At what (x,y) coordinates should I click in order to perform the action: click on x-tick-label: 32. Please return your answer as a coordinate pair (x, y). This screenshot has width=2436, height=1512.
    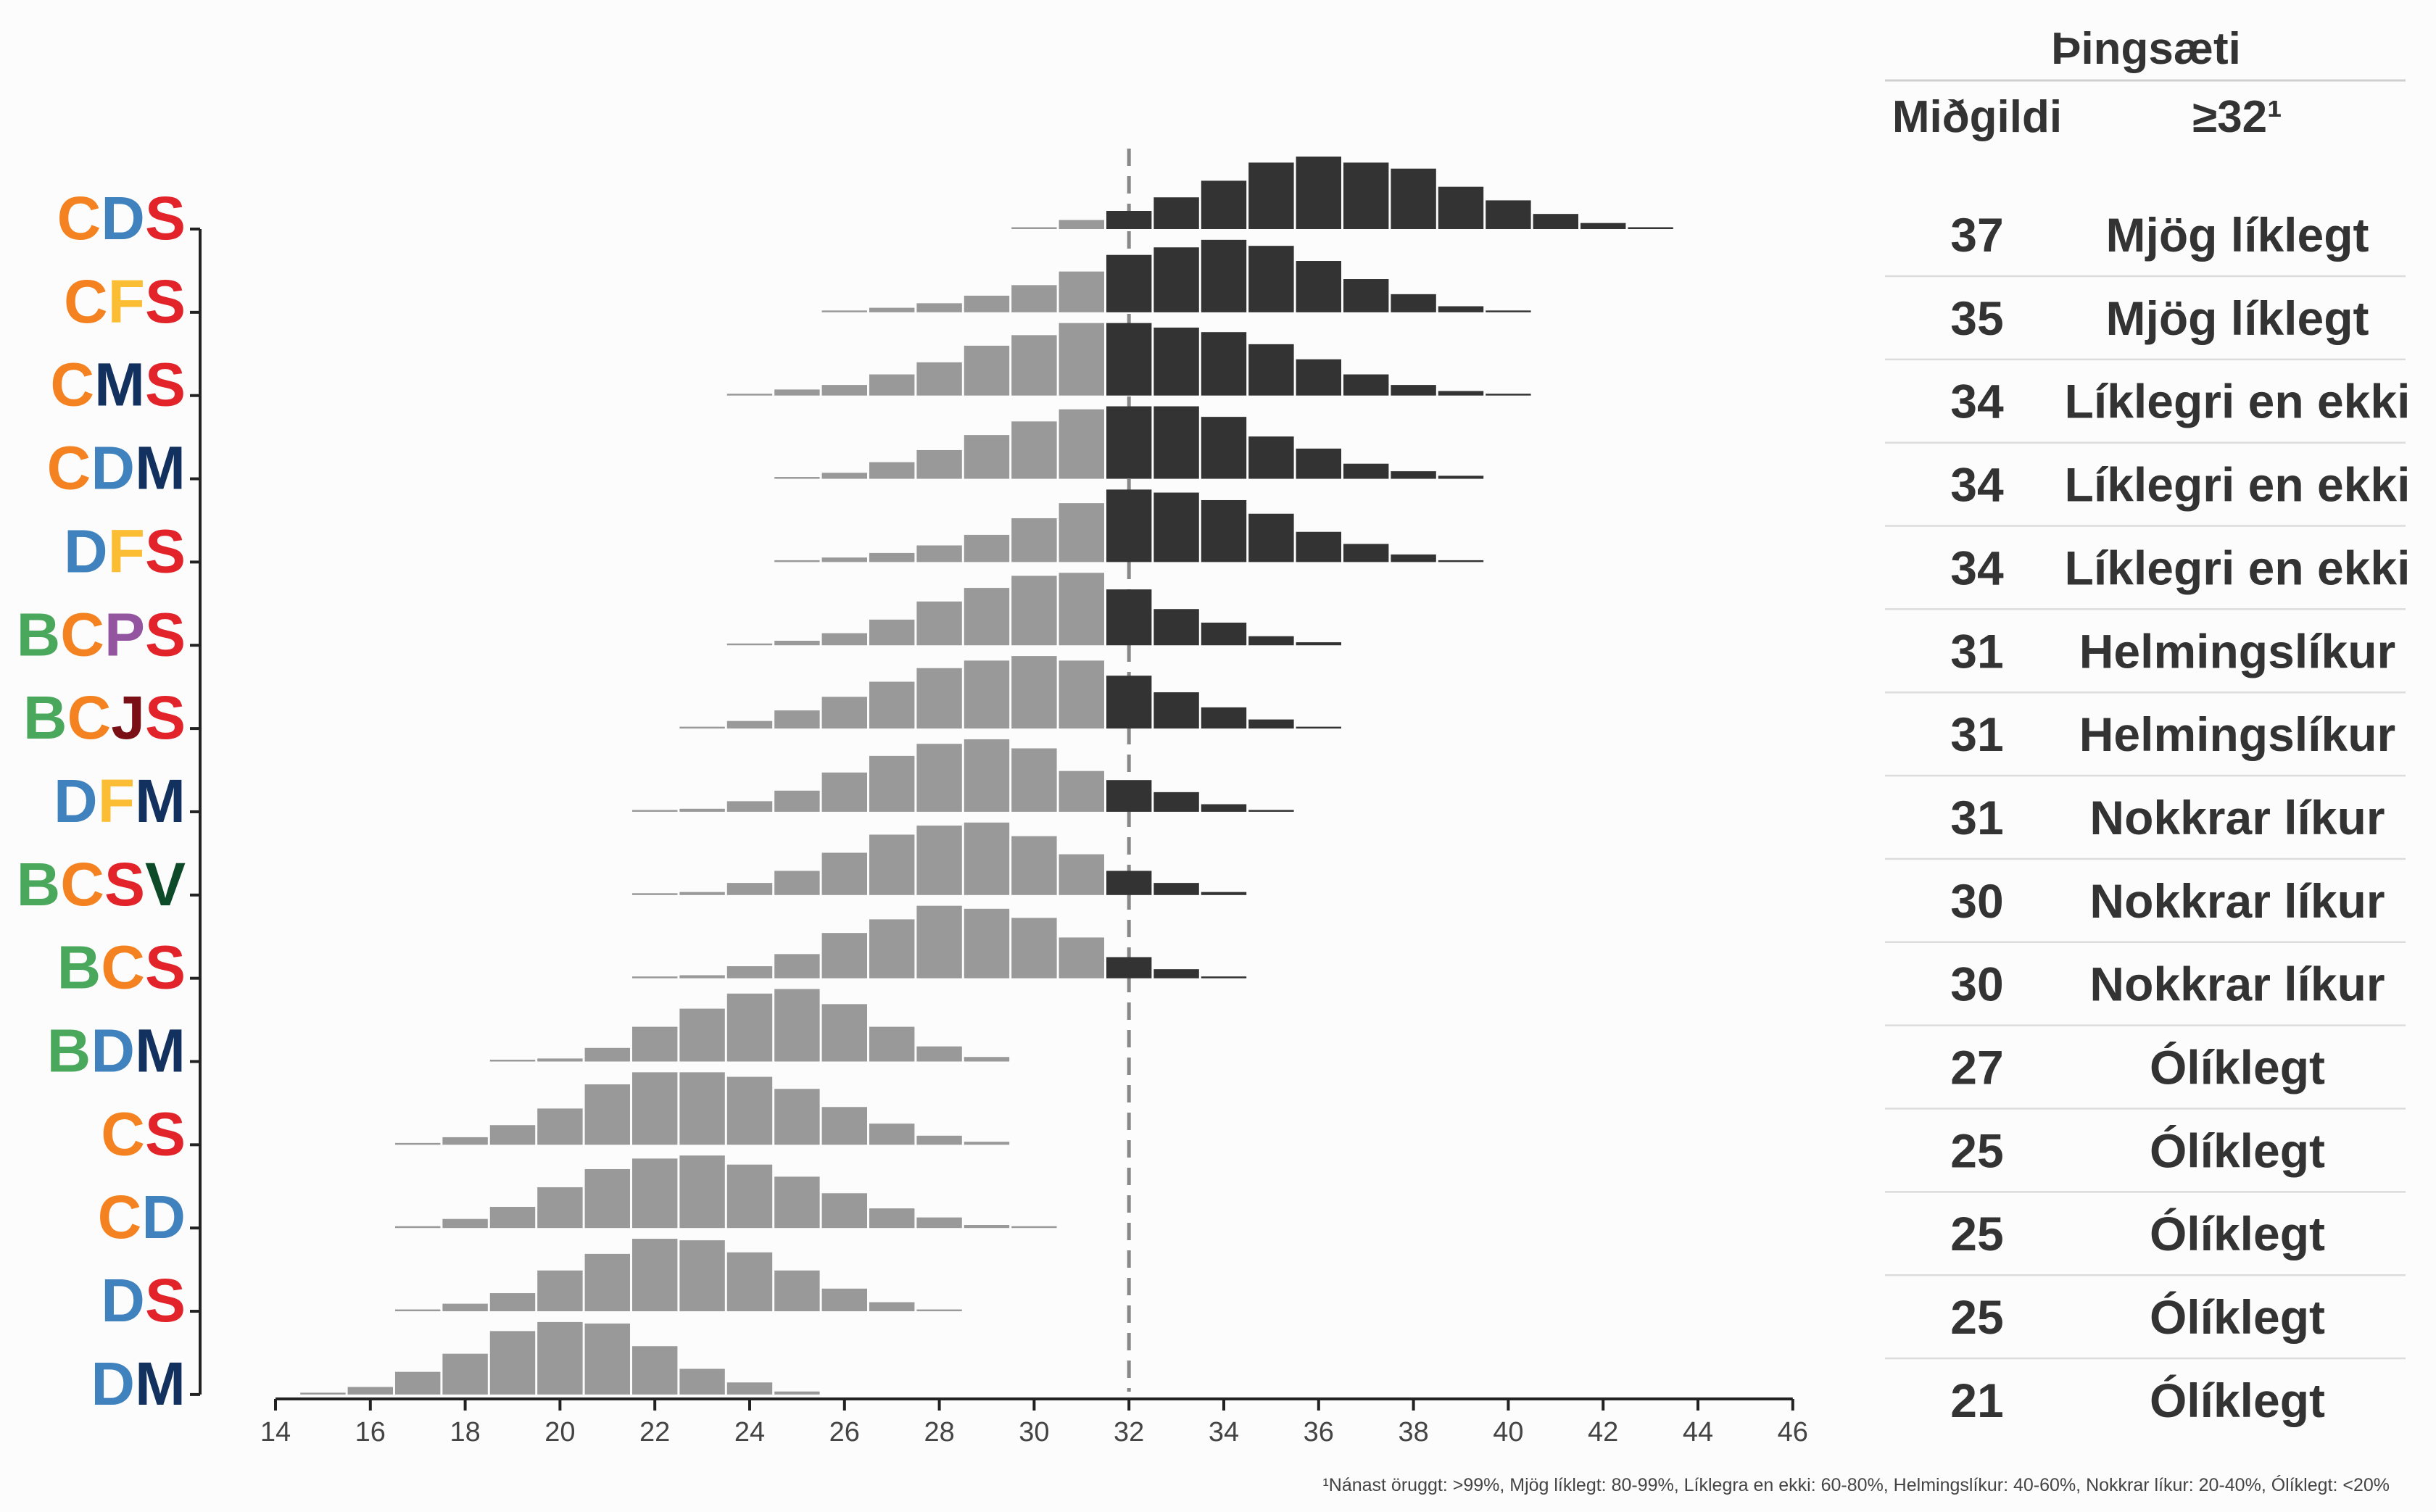
    Looking at the image, I should click on (1129, 1432).